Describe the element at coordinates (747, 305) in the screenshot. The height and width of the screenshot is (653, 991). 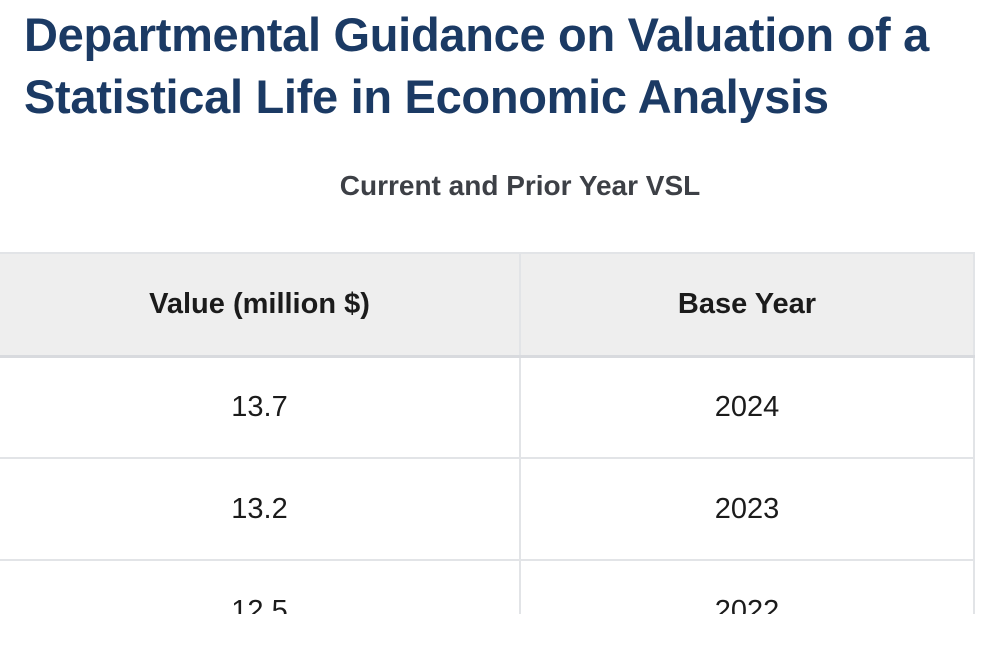
I see `column-header-base-year: Base Year` at that location.